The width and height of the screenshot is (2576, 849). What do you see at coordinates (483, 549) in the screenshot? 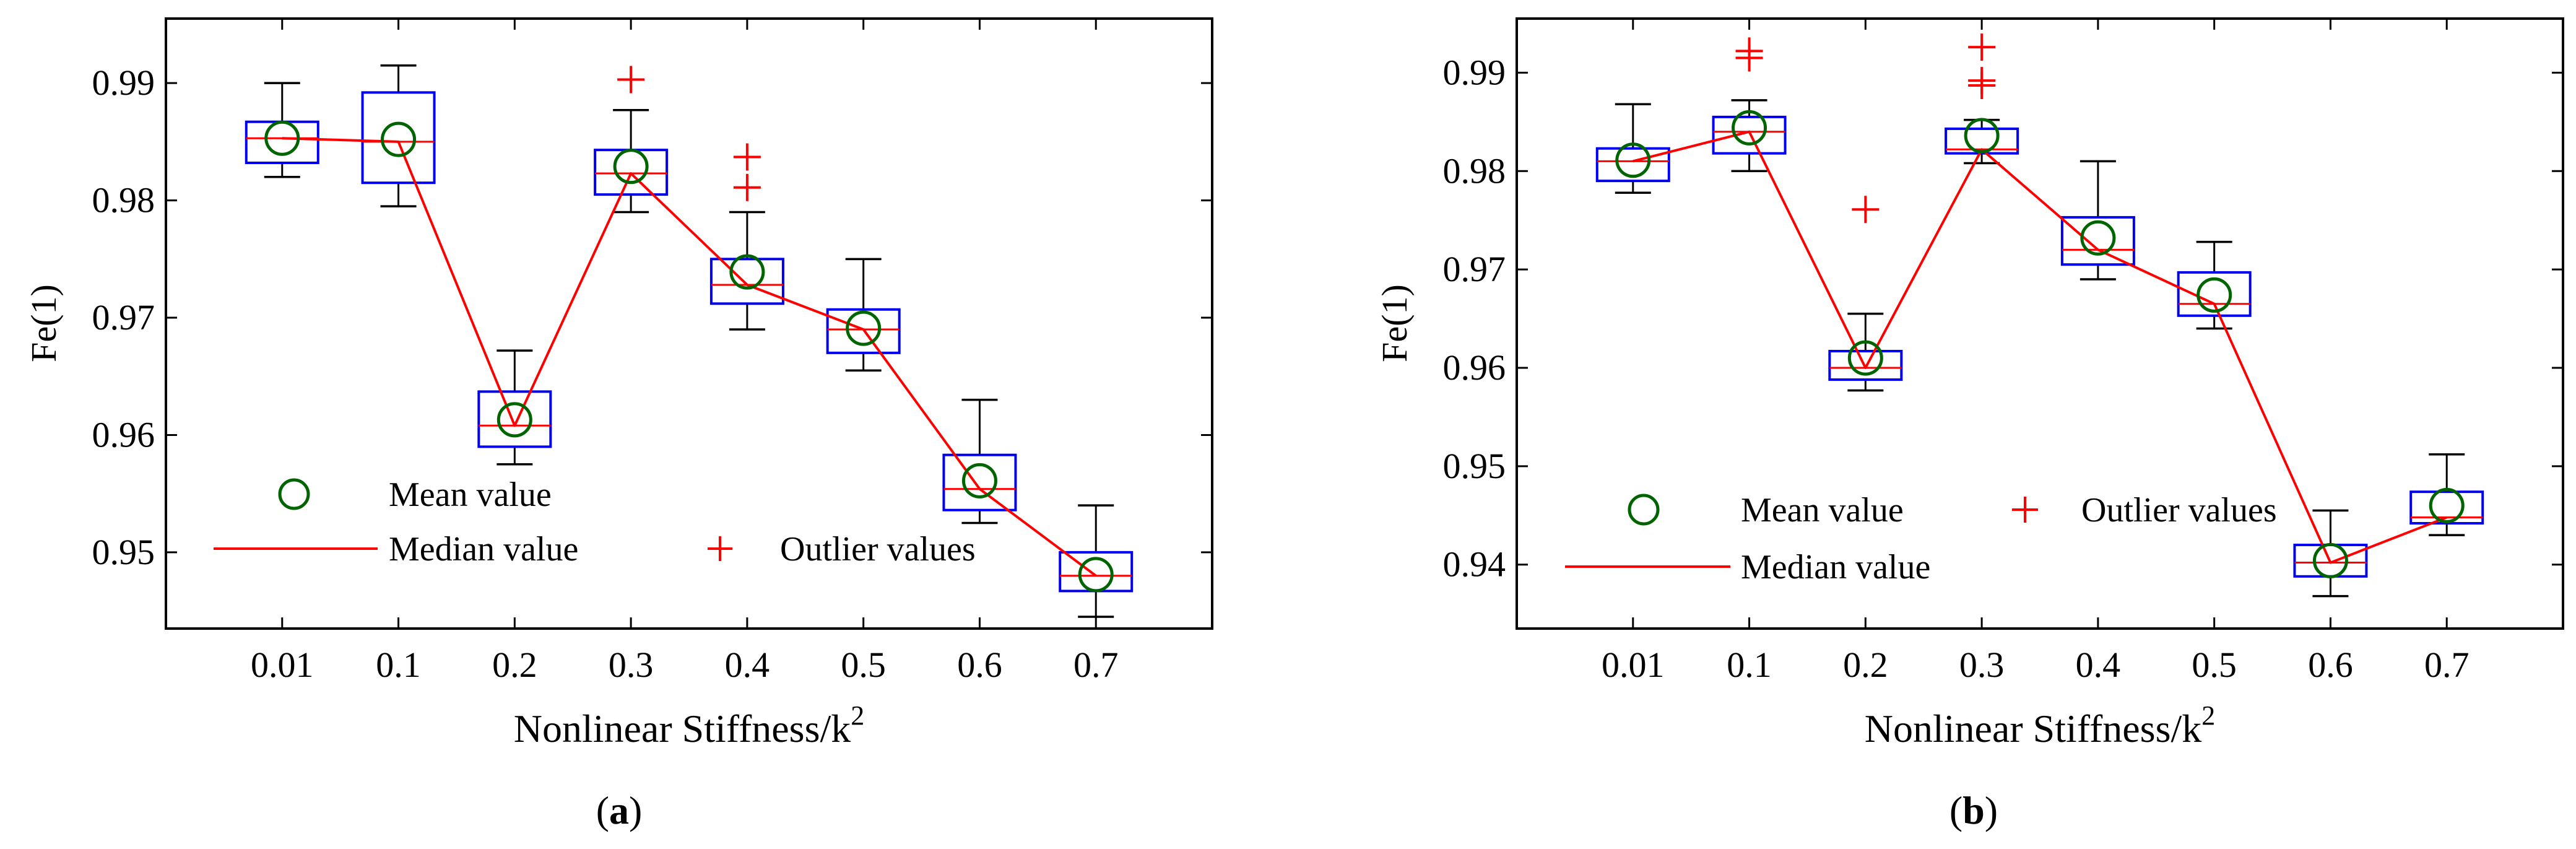
I see `legend-median-text-a: Median value` at bounding box center [483, 549].